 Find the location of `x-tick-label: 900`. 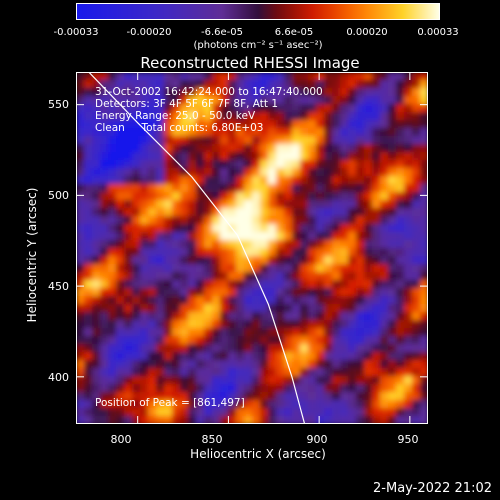

x-tick-label: 900 is located at coordinates (317, 439).